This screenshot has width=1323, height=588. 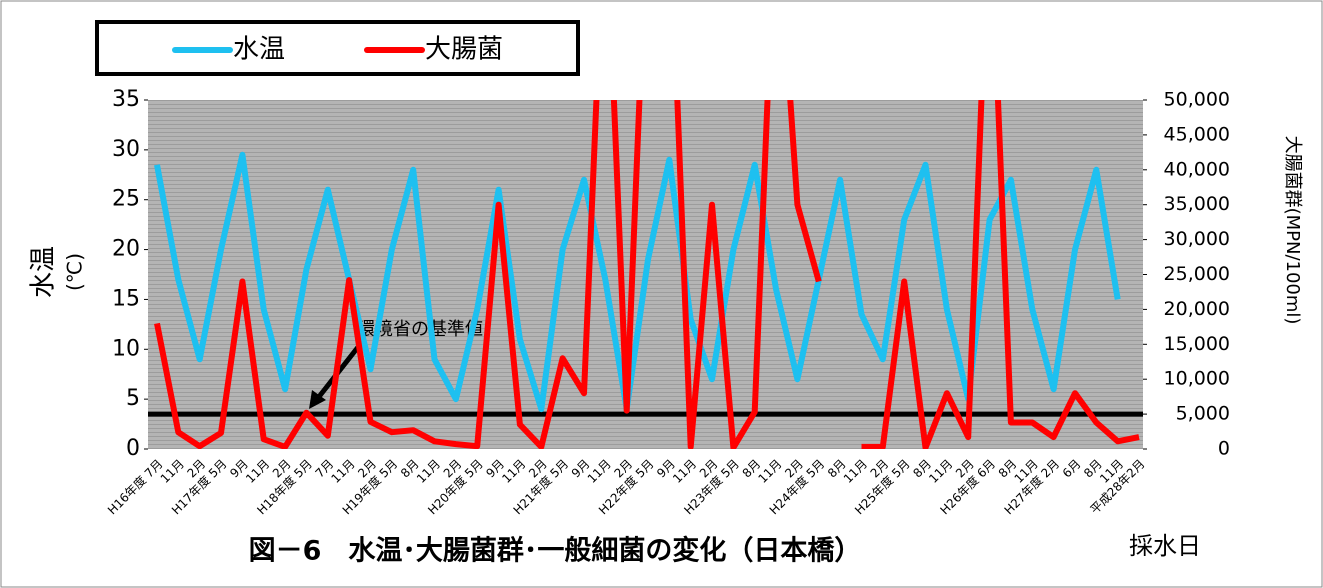 I want to click on annotation-arrow, so click(x=340, y=370).